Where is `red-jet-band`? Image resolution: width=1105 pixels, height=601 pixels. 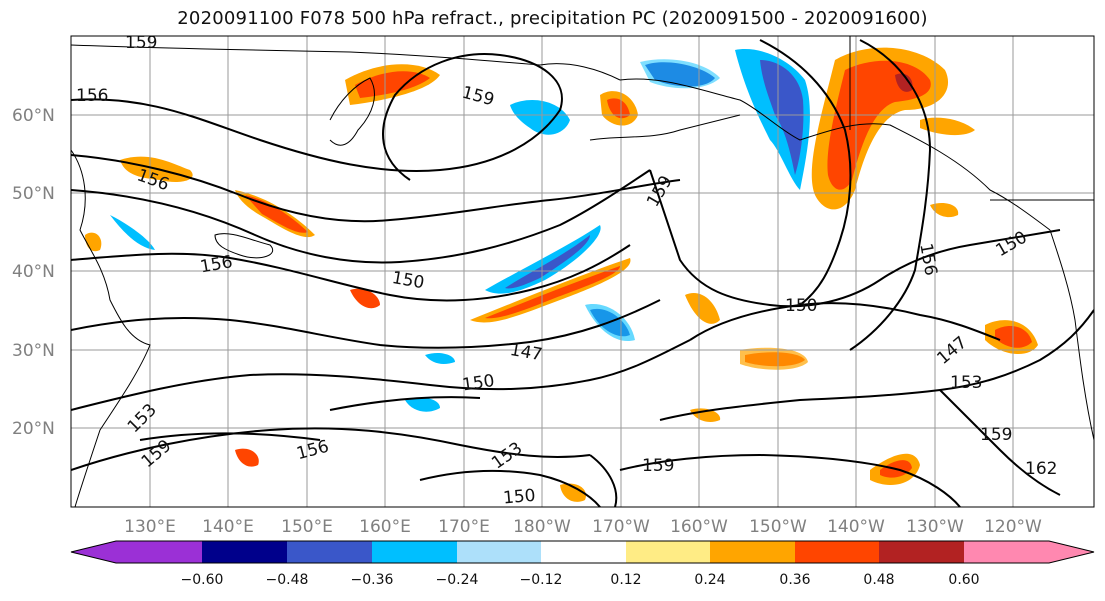 red-jet-band is located at coordinates (552, 292).